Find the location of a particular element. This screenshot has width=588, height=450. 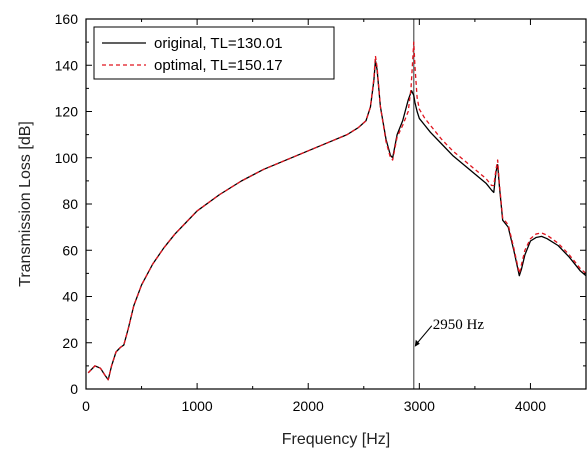

annotation-label: 2950 Hz is located at coordinates (459, 325).